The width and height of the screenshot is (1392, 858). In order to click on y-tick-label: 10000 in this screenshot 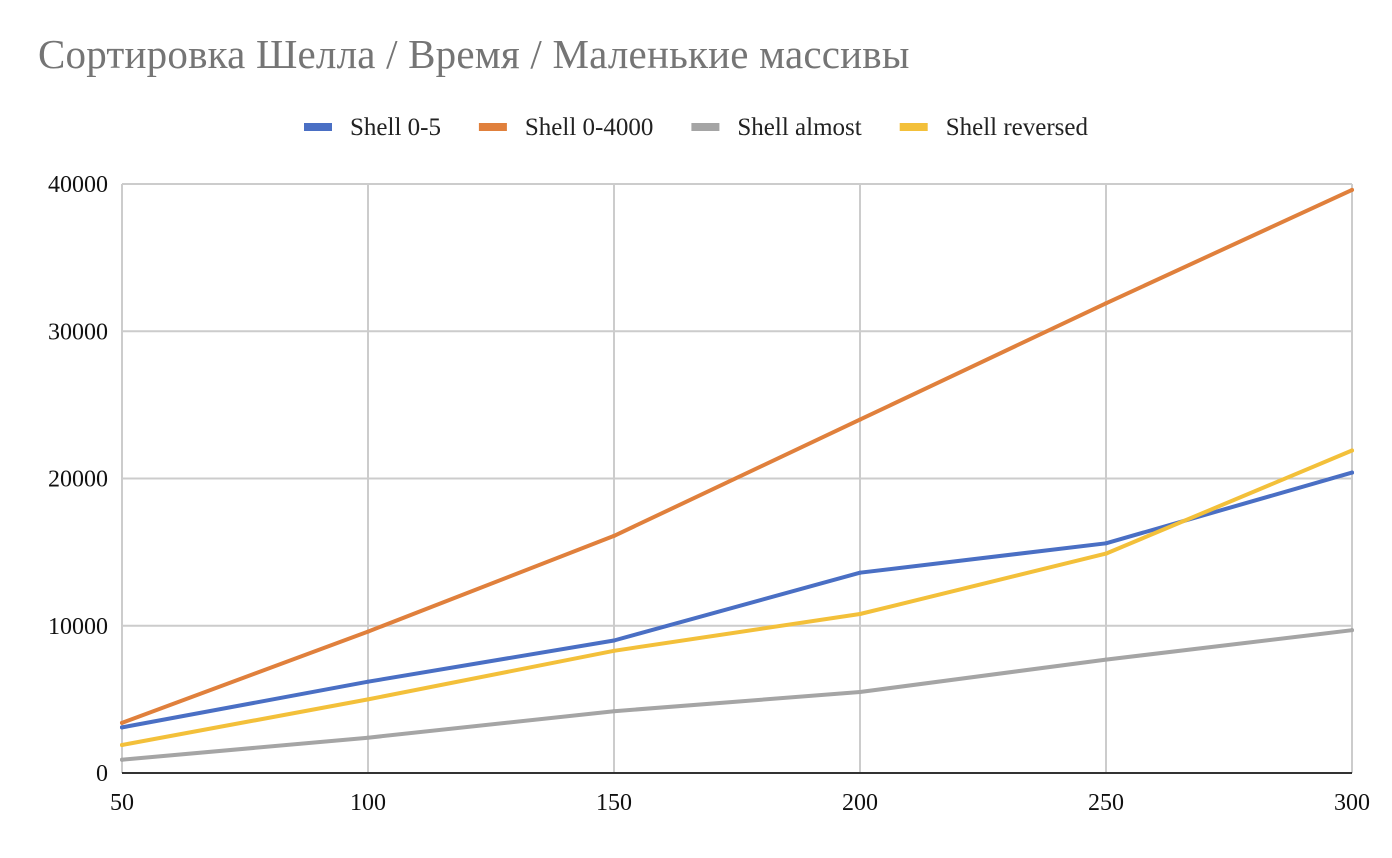, I will do `click(78, 627)`.